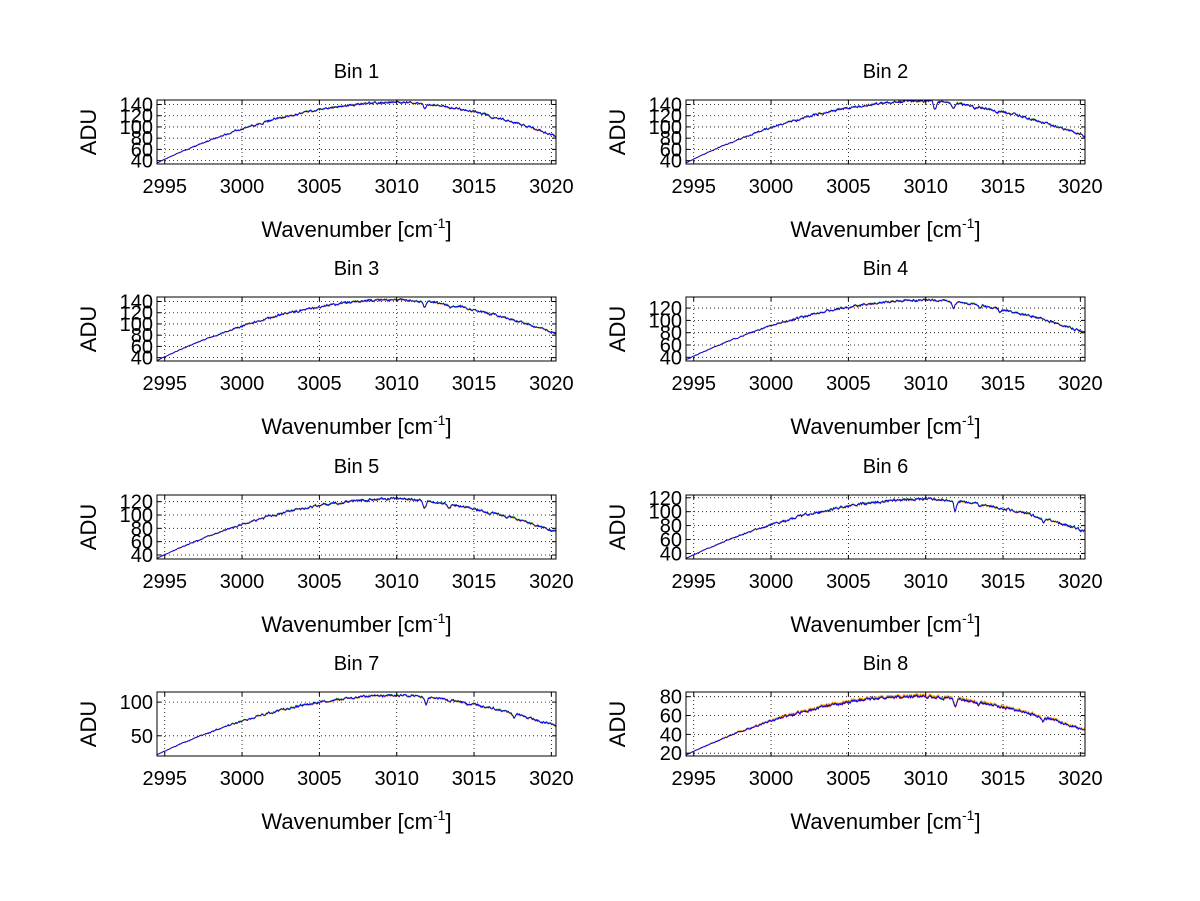 The width and height of the screenshot is (1200, 901). I want to click on y-tick-label: 20, so click(671, 754).